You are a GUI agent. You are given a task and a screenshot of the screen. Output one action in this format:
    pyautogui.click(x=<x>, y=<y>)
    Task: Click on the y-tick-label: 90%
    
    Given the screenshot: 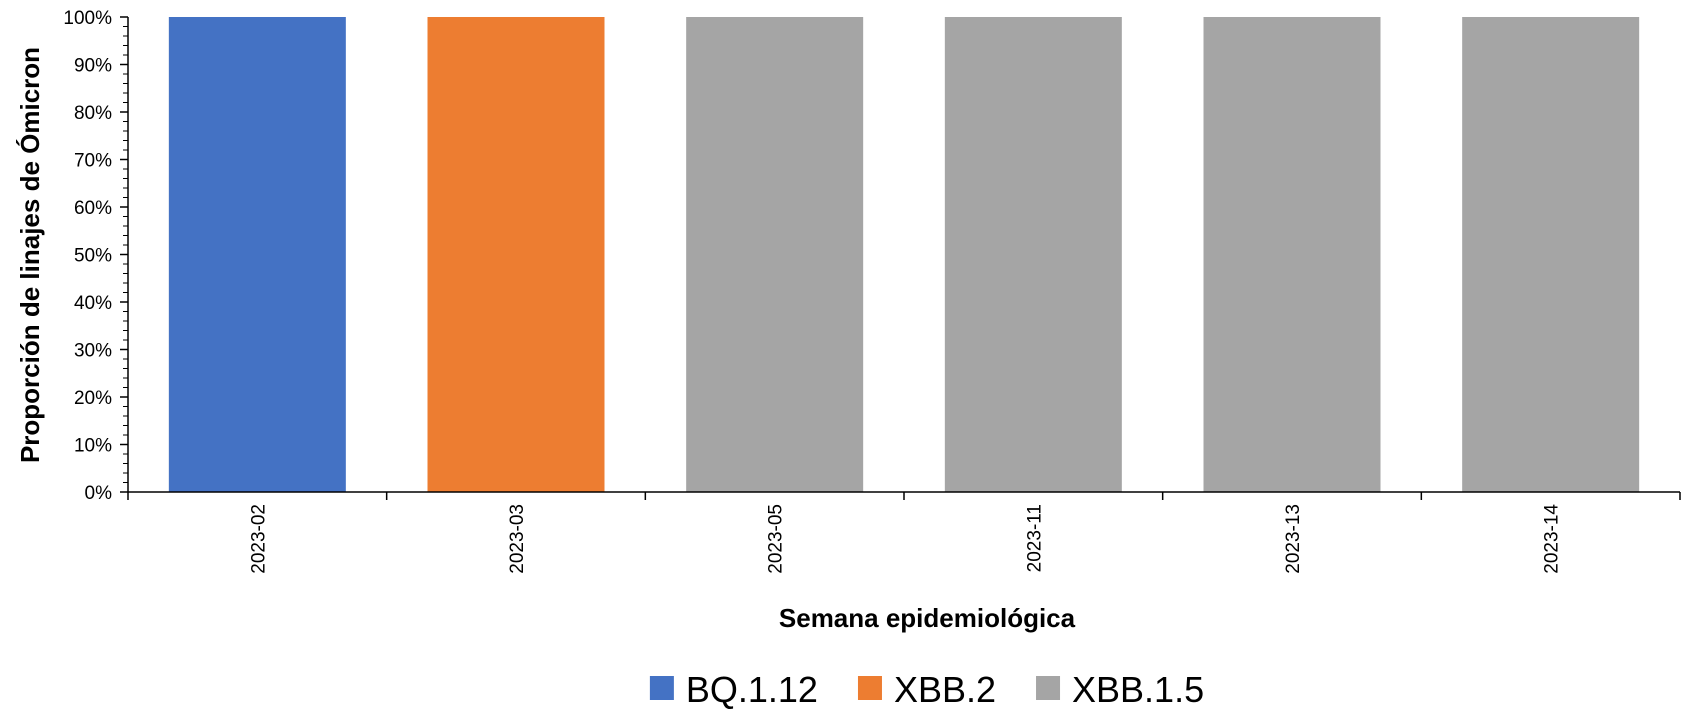 What is the action you would take?
    pyautogui.click(x=93, y=66)
    